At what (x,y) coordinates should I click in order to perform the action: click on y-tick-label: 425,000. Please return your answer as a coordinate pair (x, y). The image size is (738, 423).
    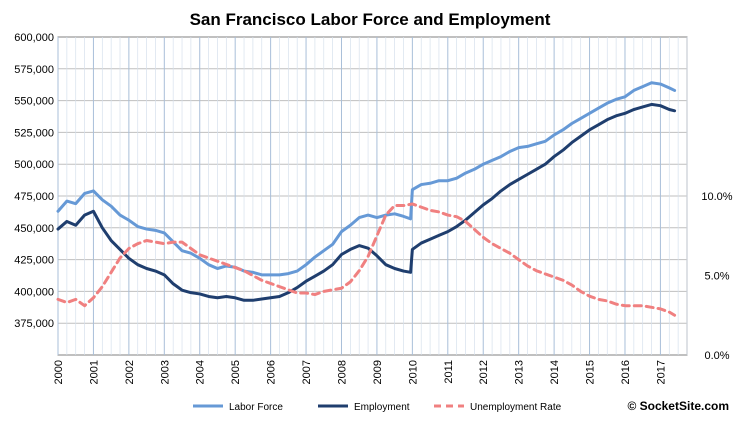
    Looking at the image, I should click on (34, 261).